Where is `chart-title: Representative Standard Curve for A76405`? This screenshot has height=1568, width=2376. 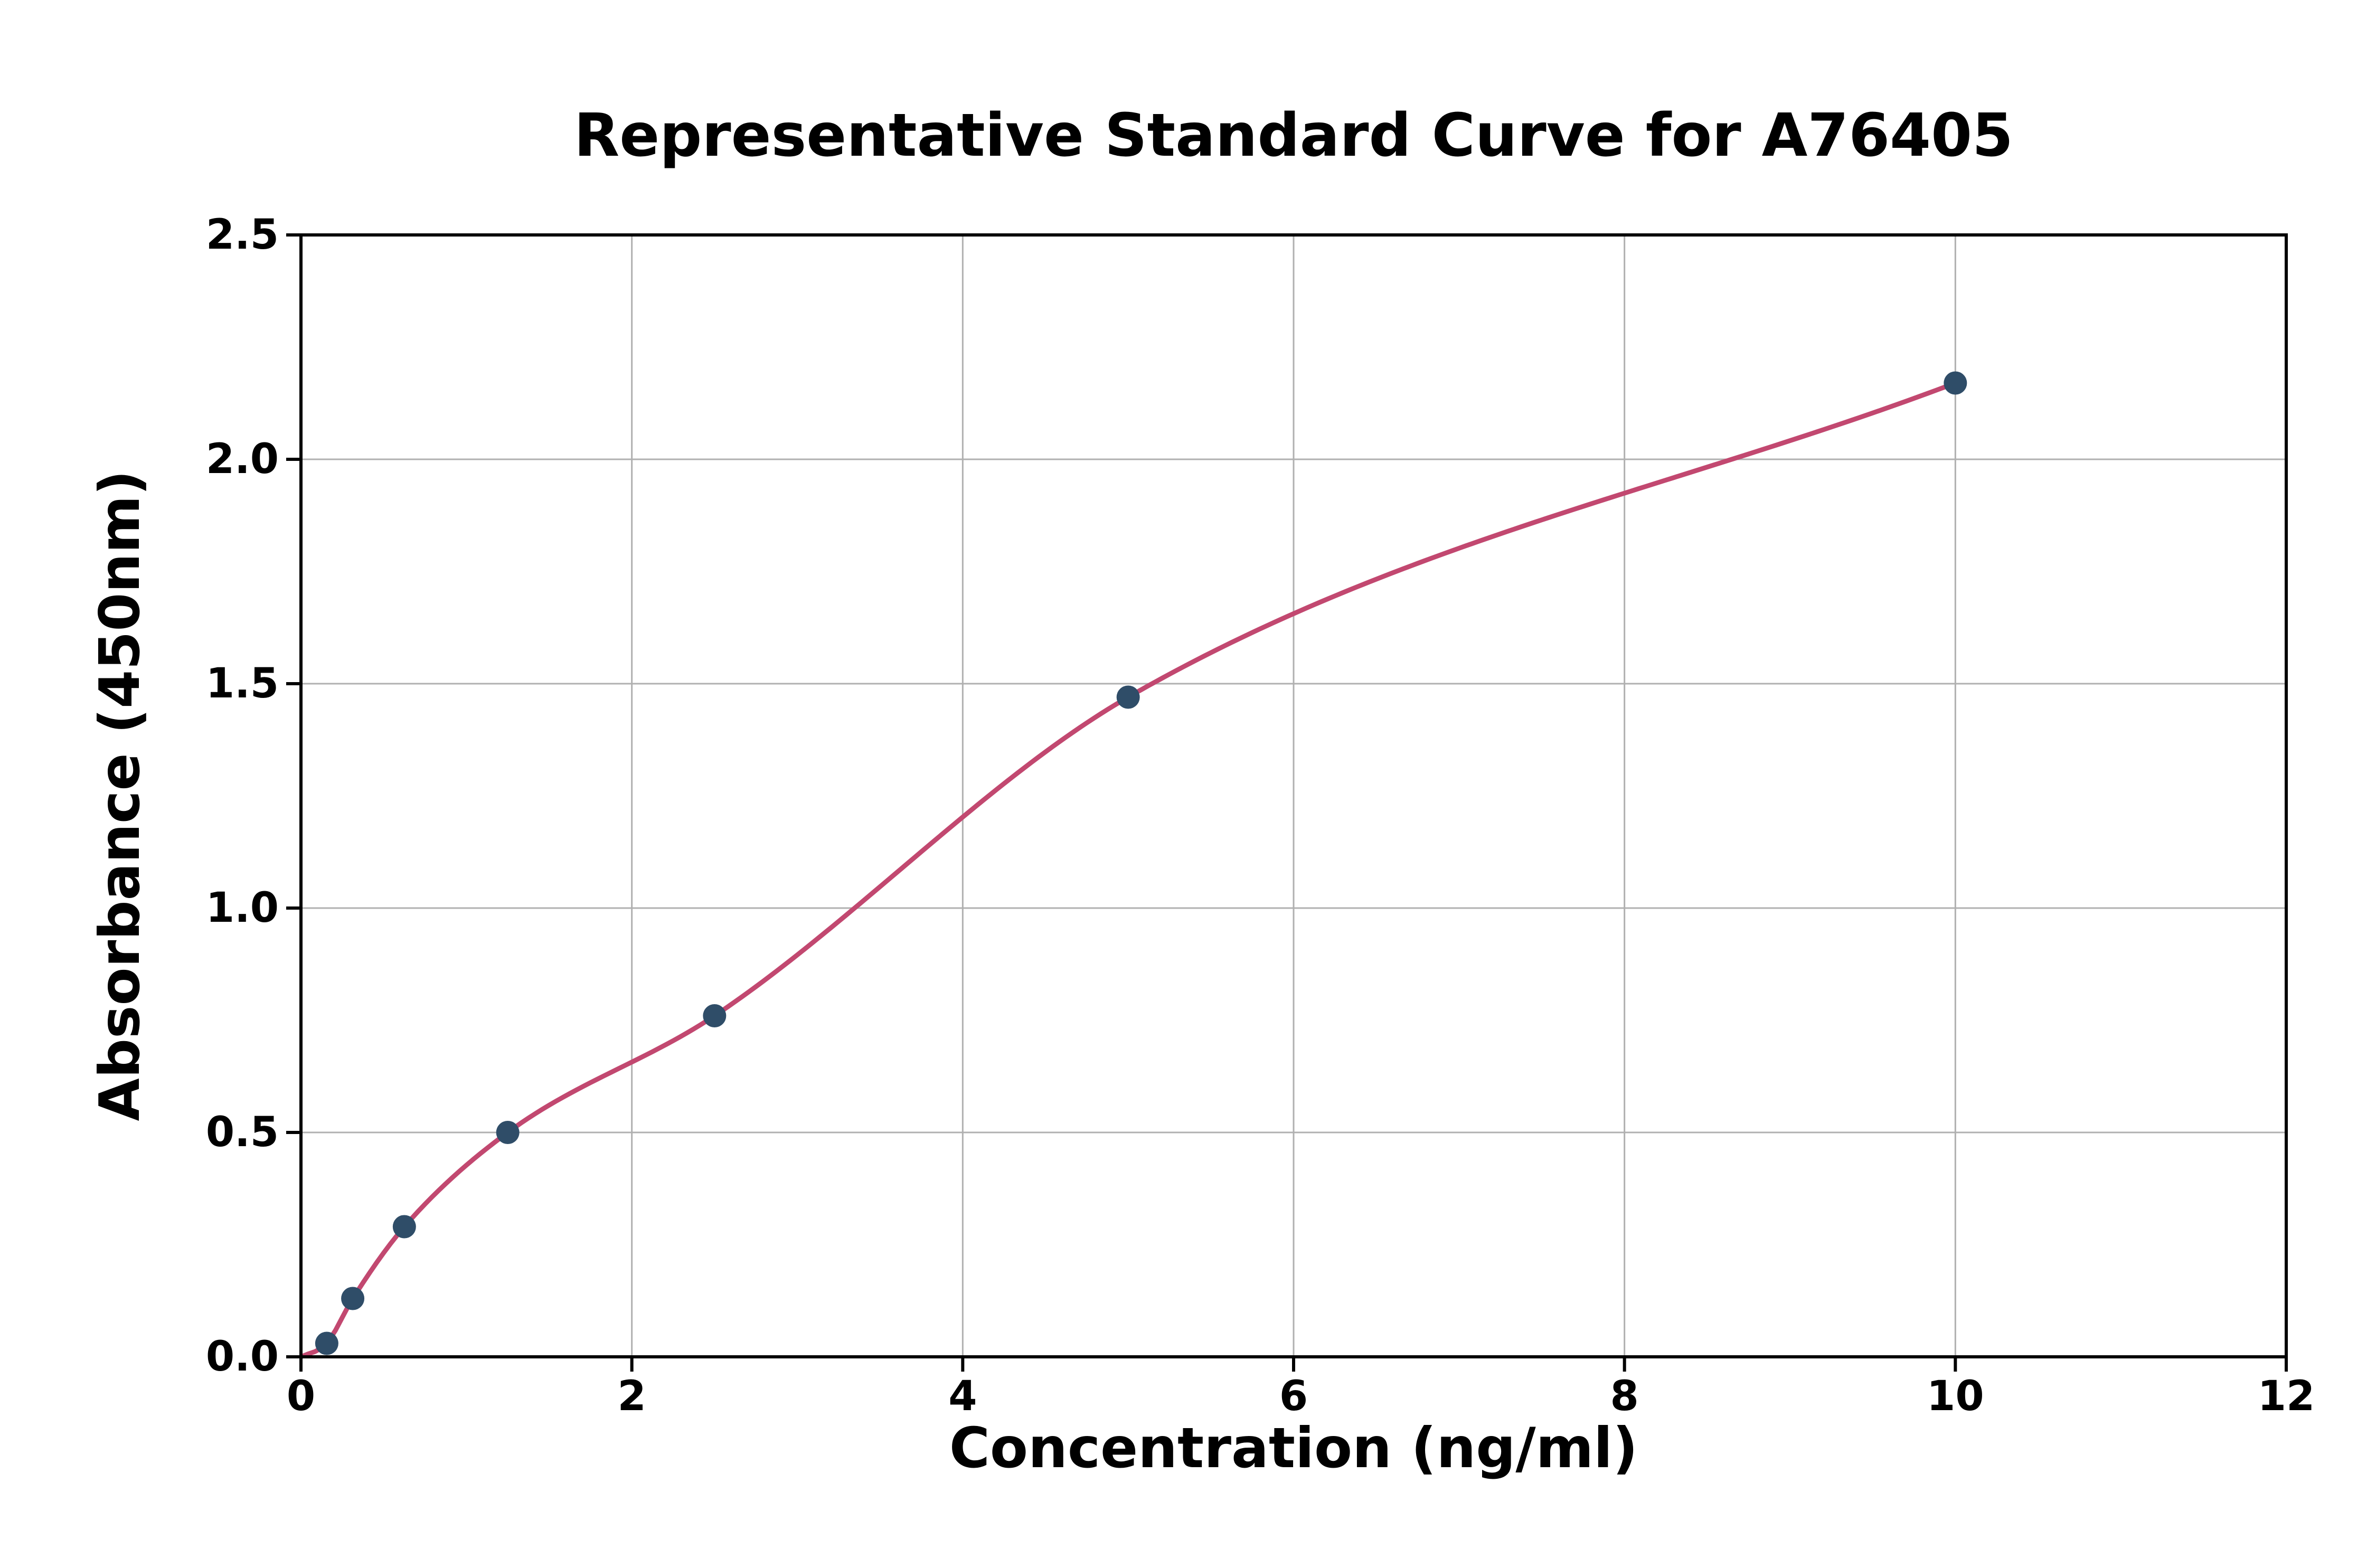 chart-title: Representative Standard Curve for A76405 is located at coordinates (1293, 135).